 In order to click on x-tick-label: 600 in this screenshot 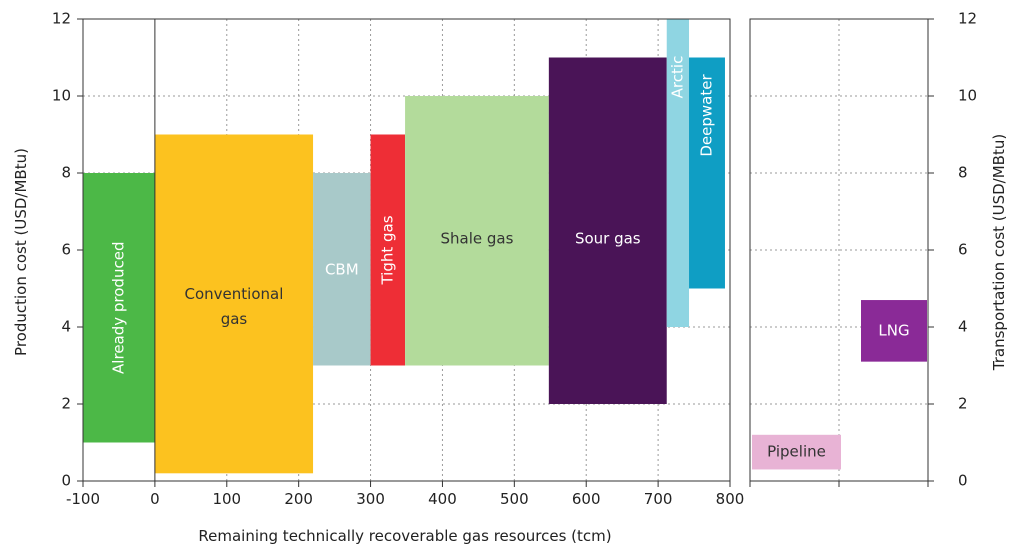, I will do `click(586, 499)`.